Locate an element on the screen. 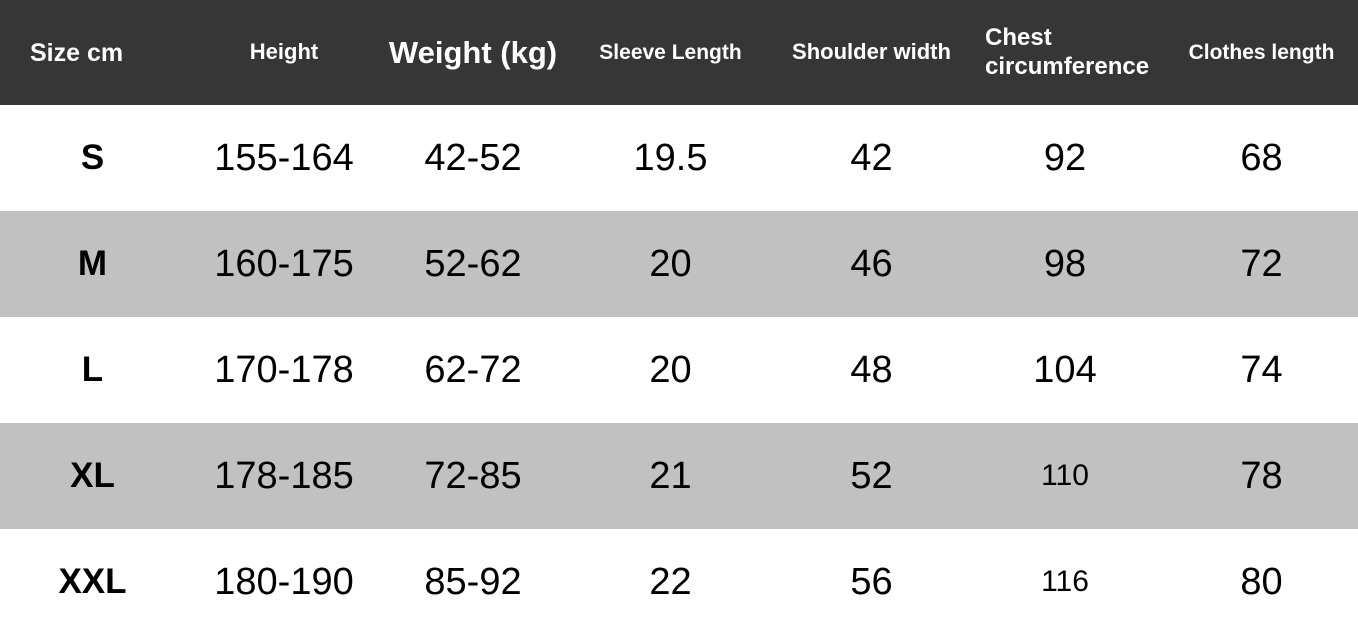 The image size is (1358, 634). cell-chest-circumference: 116 is located at coordinates (1065, 581).